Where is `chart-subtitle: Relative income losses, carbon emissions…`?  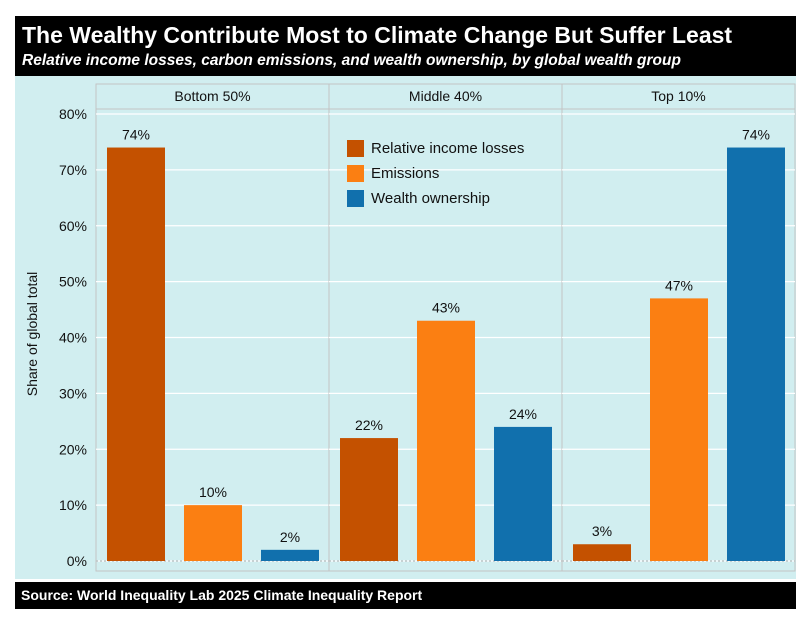 chart-subtitle: Relative income losses, carbon emissions… is located at coordinates (351, 60).